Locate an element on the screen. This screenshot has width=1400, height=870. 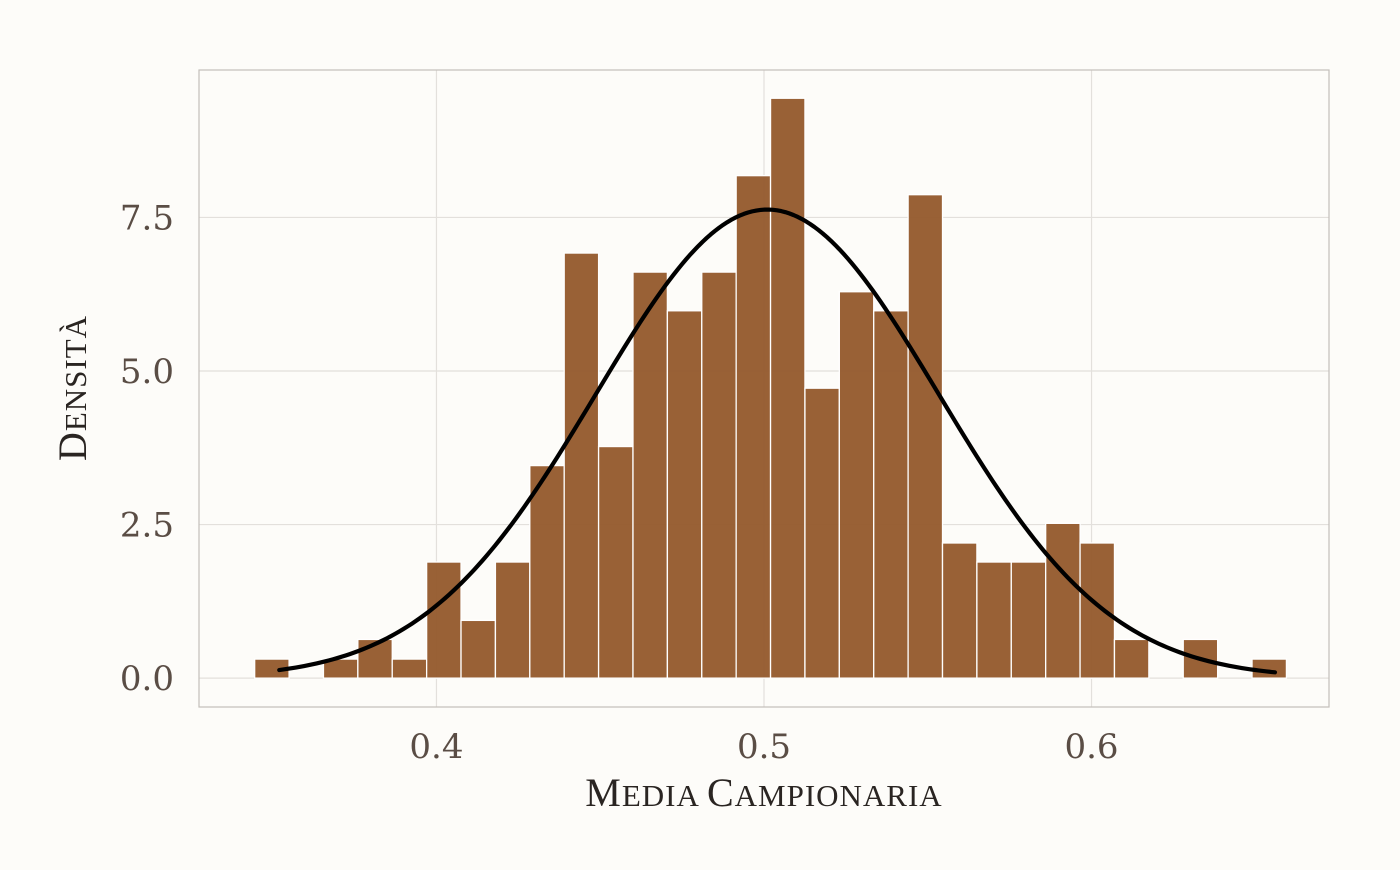
y-tick-label: 7.5 is located at coordinates (147, 218).